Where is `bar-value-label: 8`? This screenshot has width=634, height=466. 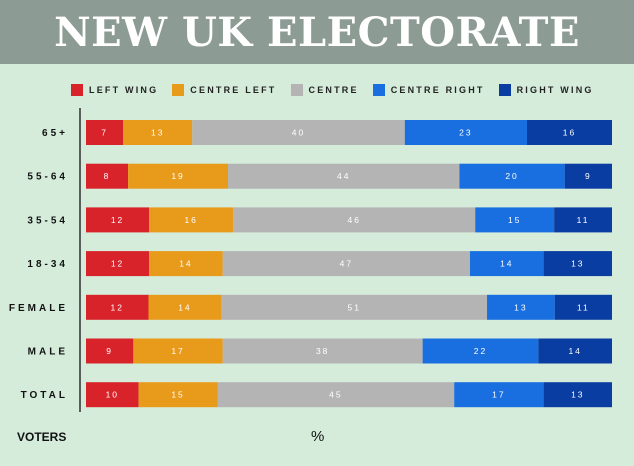
bar-value-label: 8 is located at coordinates (107, 176).